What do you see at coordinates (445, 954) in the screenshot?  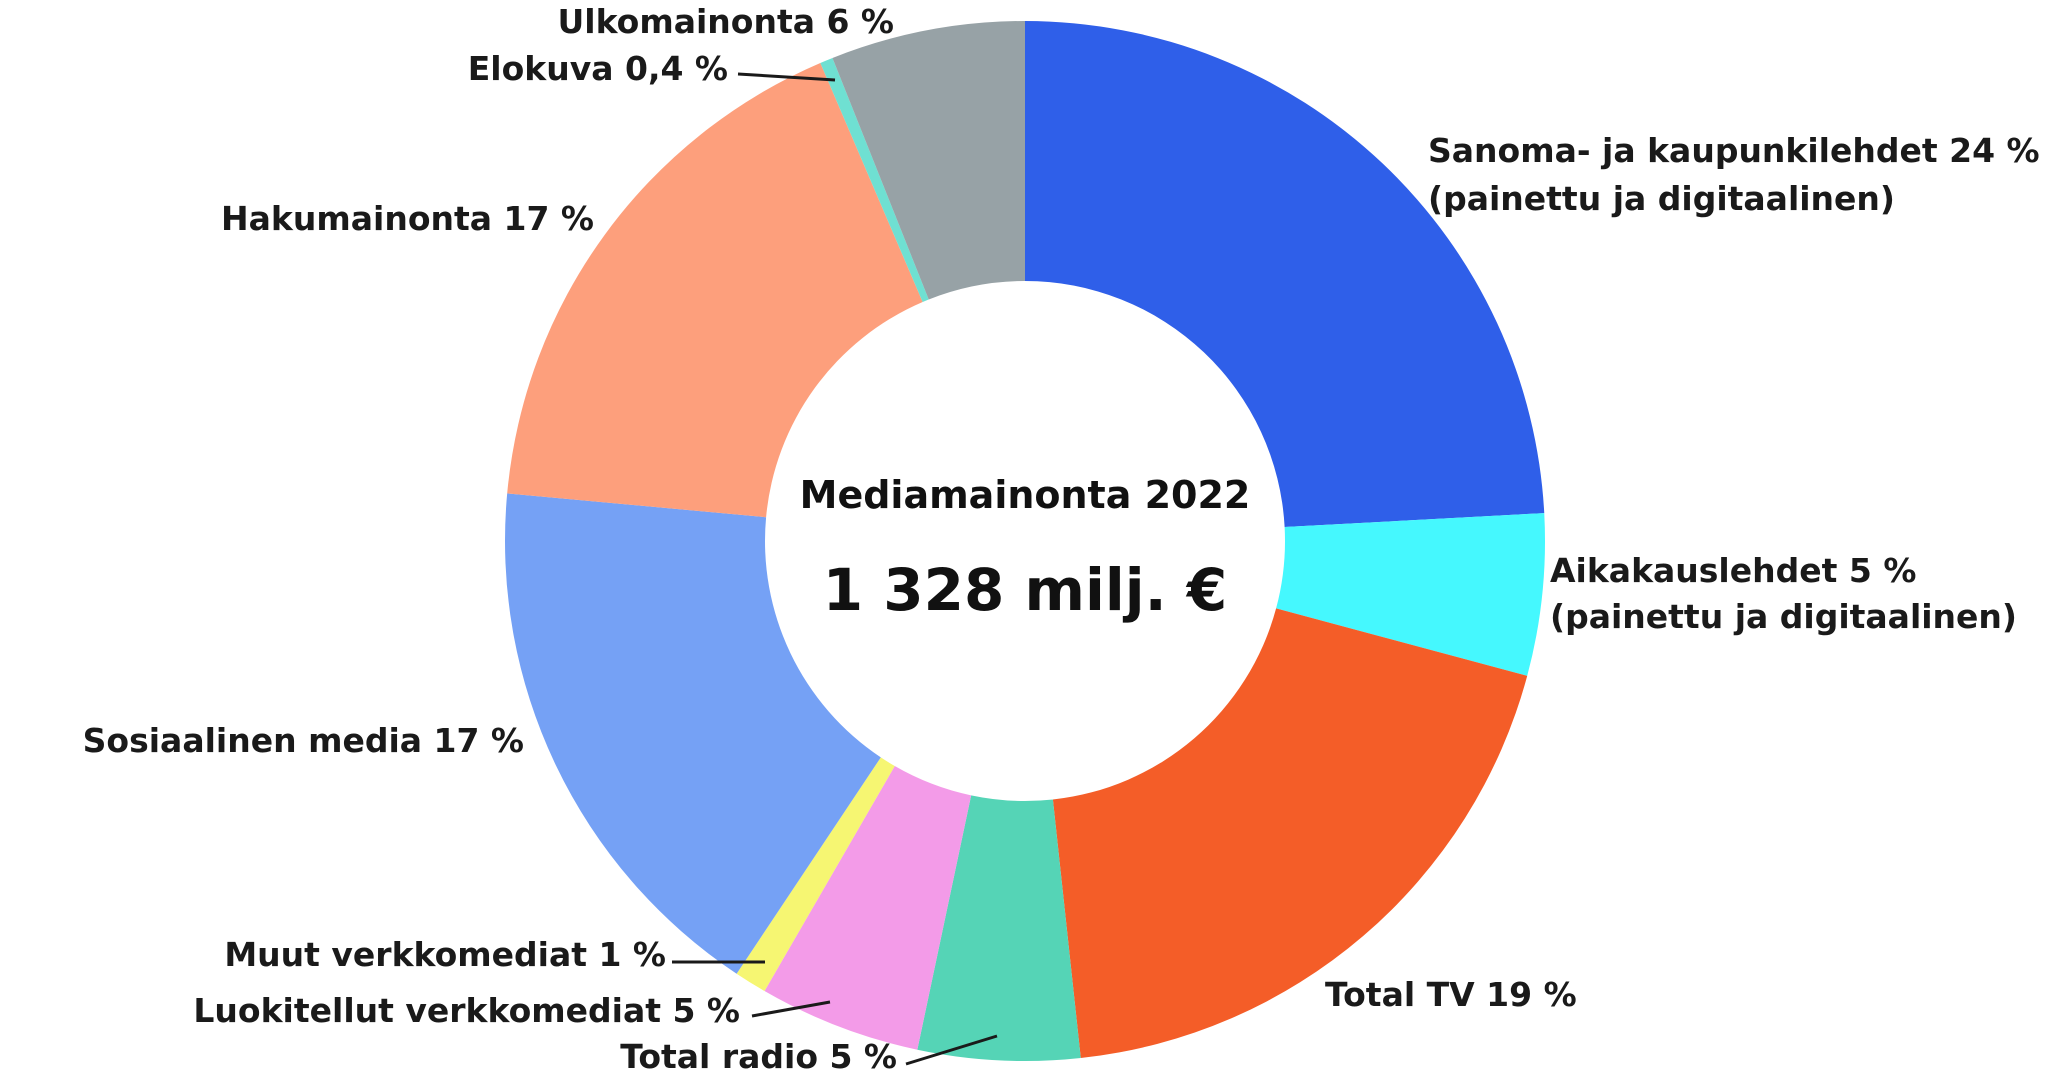 I see `label-muut-verkkomediat: Muut verkkomediat 1 %` at bounding box center [445, 954].